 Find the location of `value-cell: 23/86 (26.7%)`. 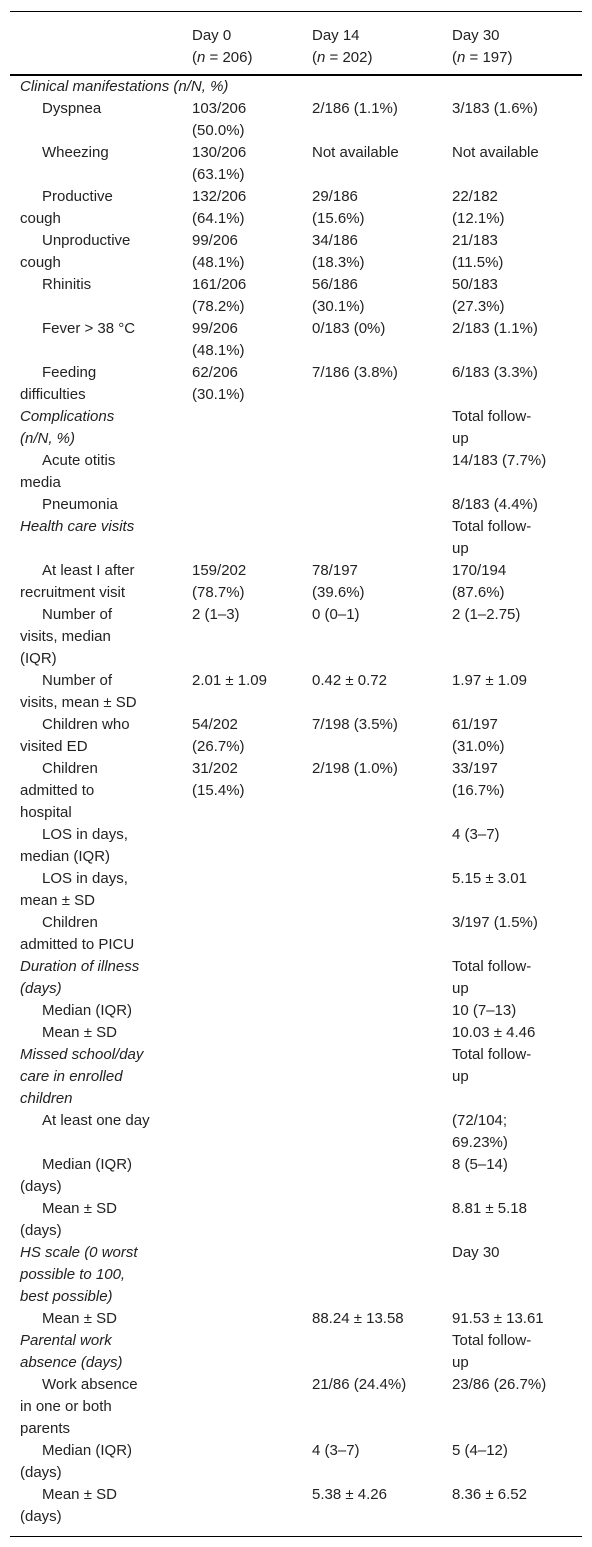

value-cell: 23/86 (26.7%) is located at coordinates (499, 1384).